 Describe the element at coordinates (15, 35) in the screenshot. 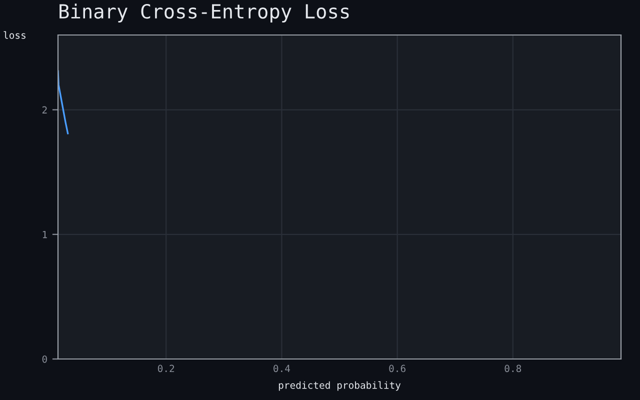

I see `y-axis-title: loss` at that location.